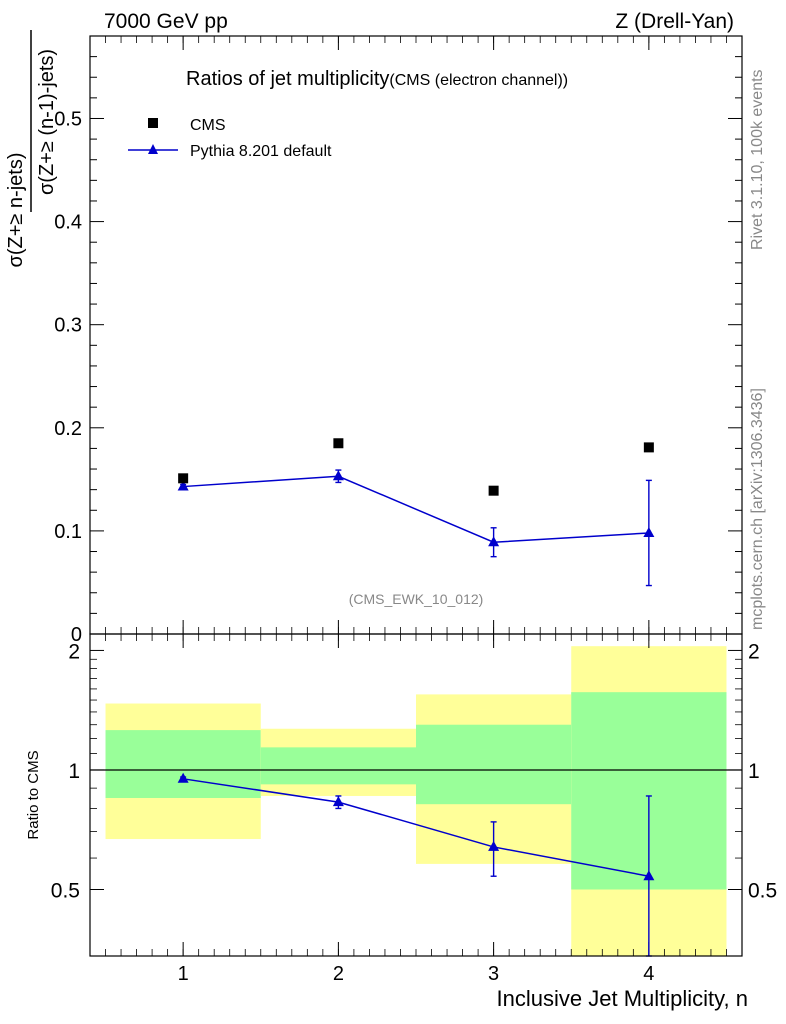 The height and width of the screenshot is (1024, 786). I want to click on legend-cms-marker, so click(153, 123).